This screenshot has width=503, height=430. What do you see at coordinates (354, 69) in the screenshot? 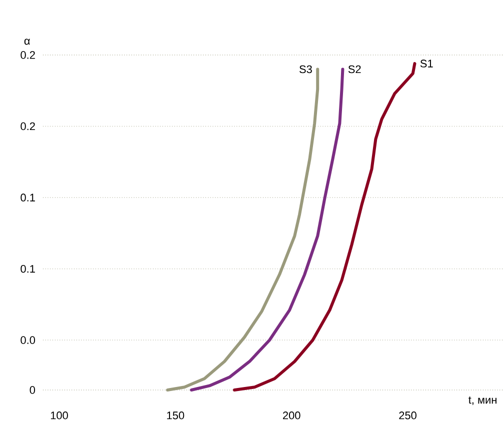
I see `series-label: S2` at bounding box center [354, 69].